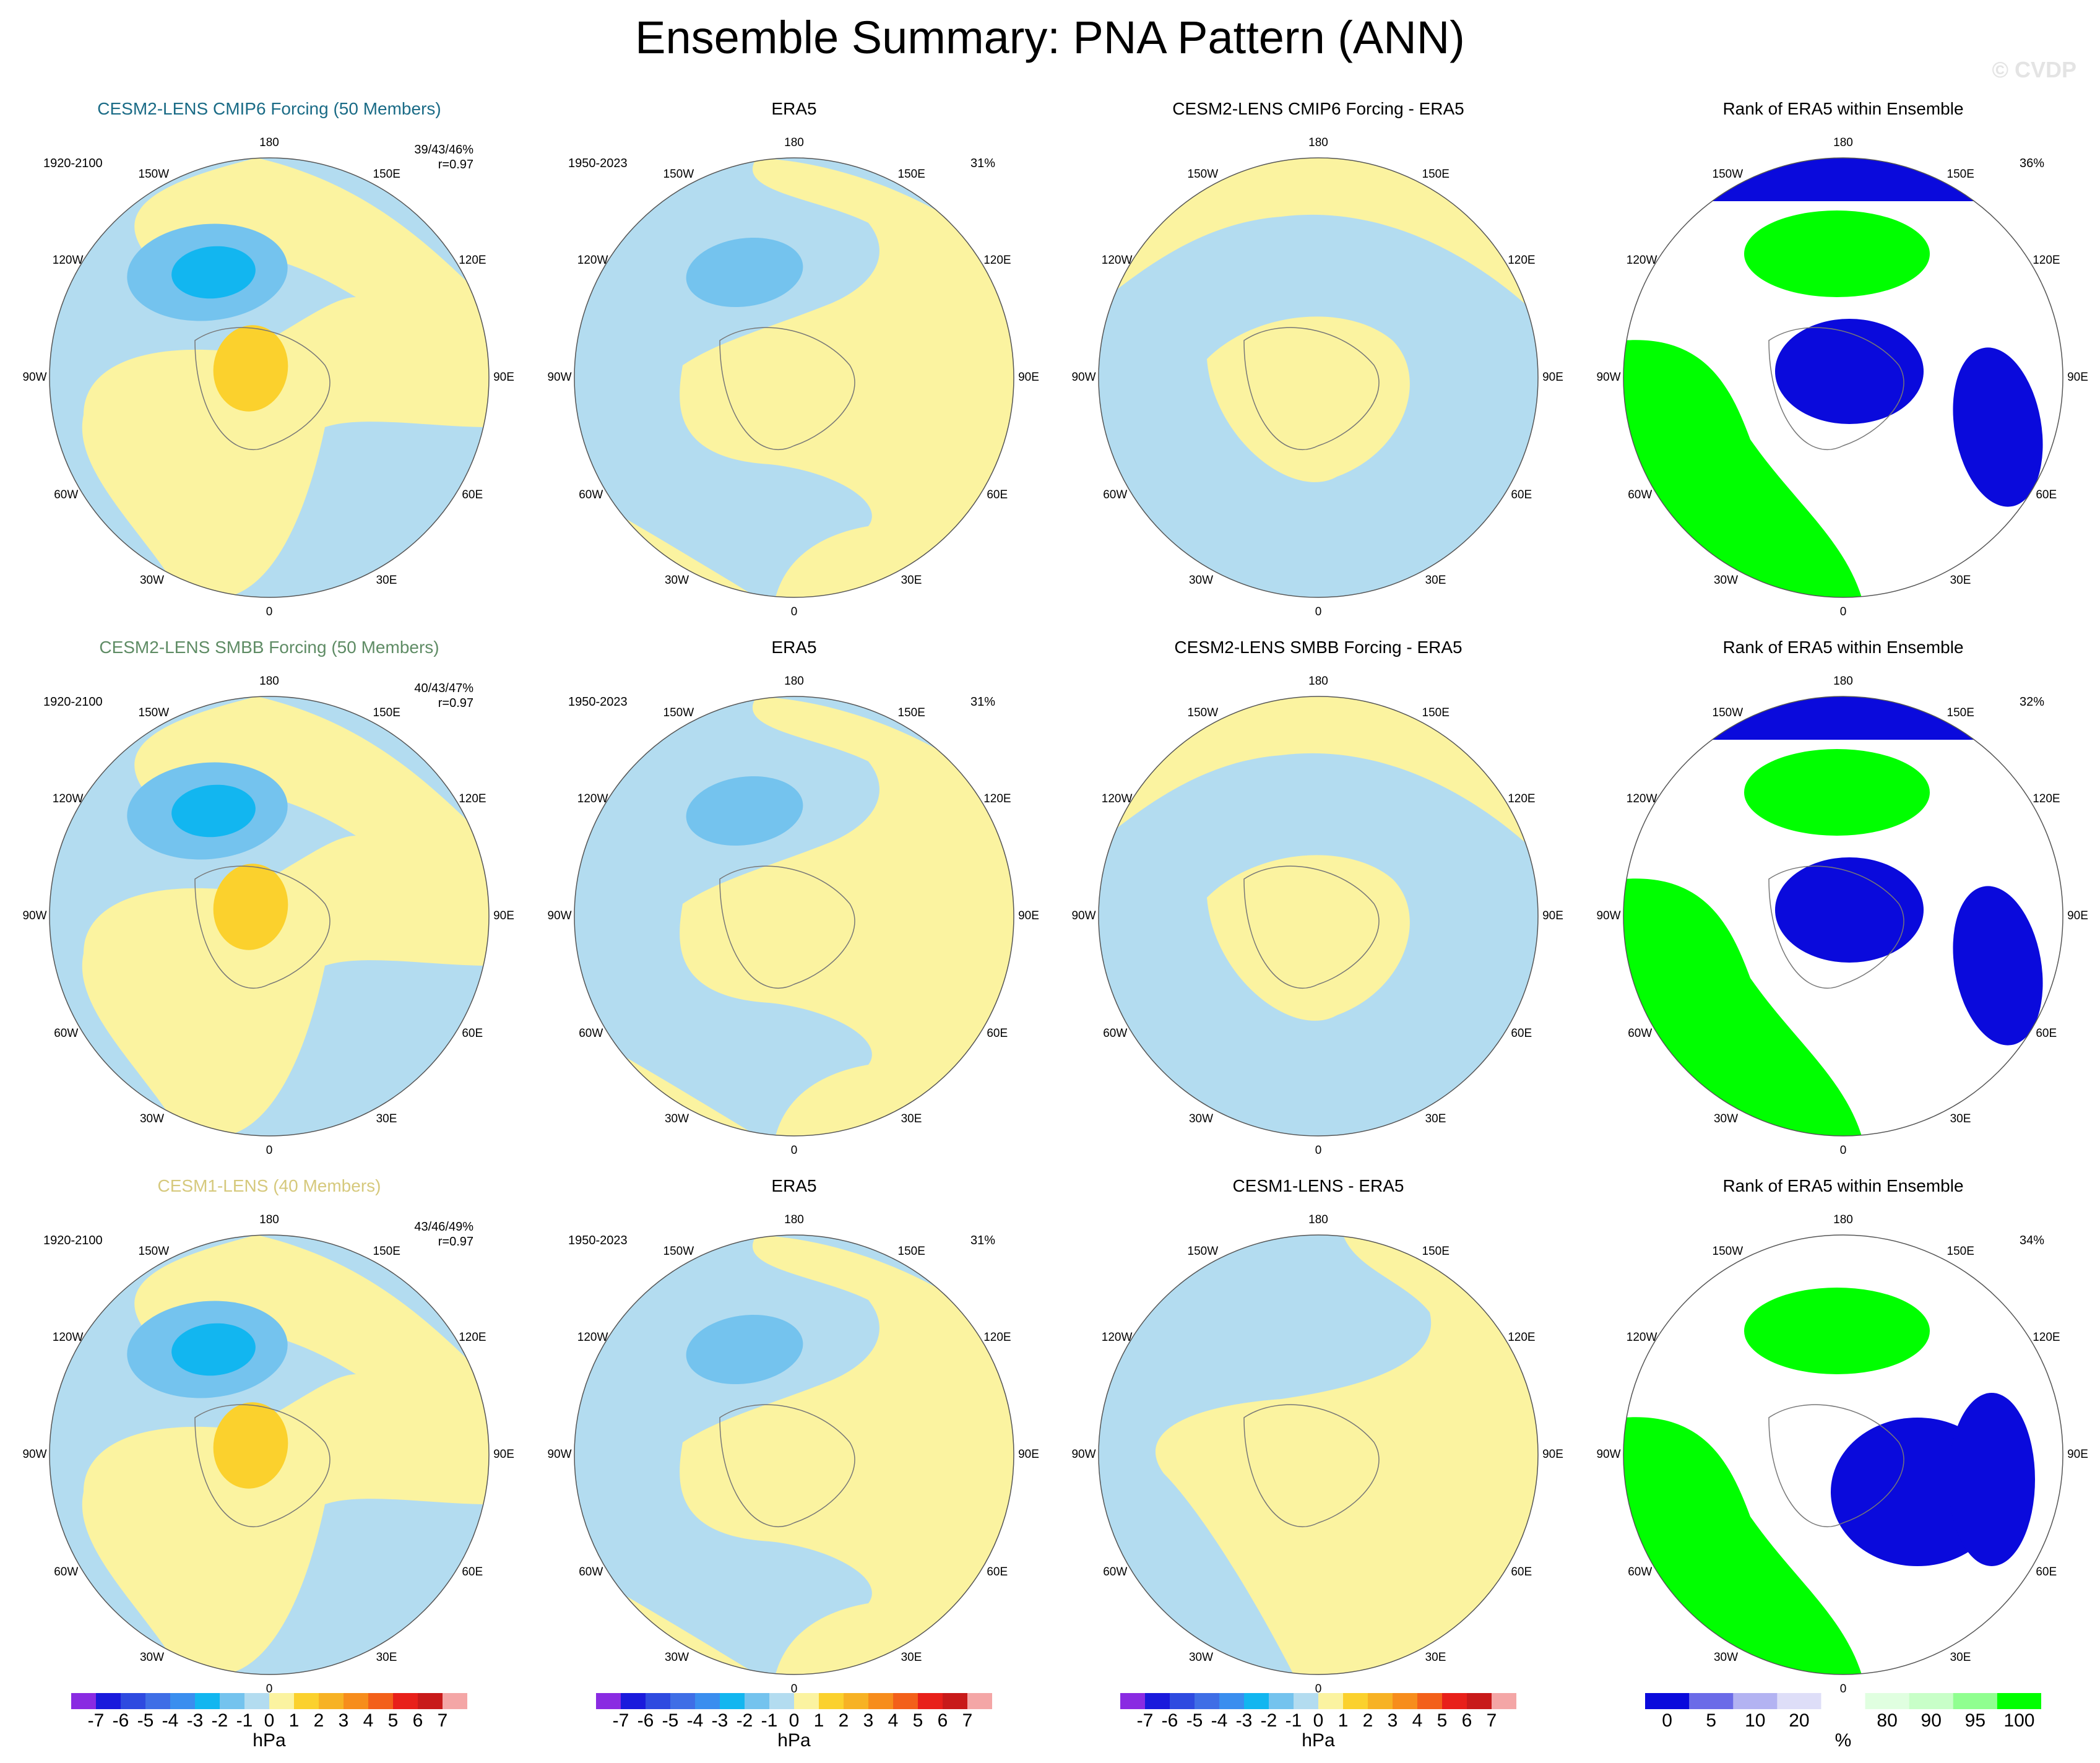 This screenshot has height=1763, width=2100. What do you see at coordinates (269, 1721) in the screenshot?
I see `colorbar-tick-label: 0` at bounding box center [269, 1721].